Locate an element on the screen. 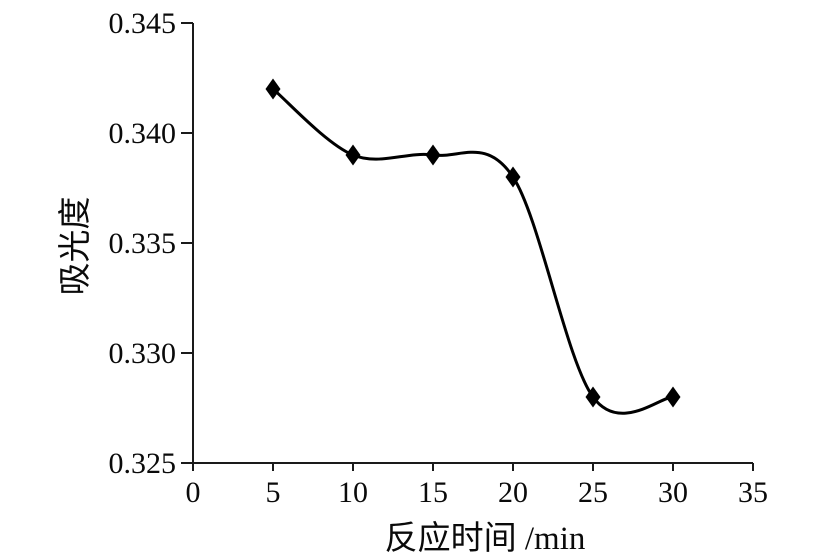  x-tick-label: 15 is located at coordinates (433, 492).